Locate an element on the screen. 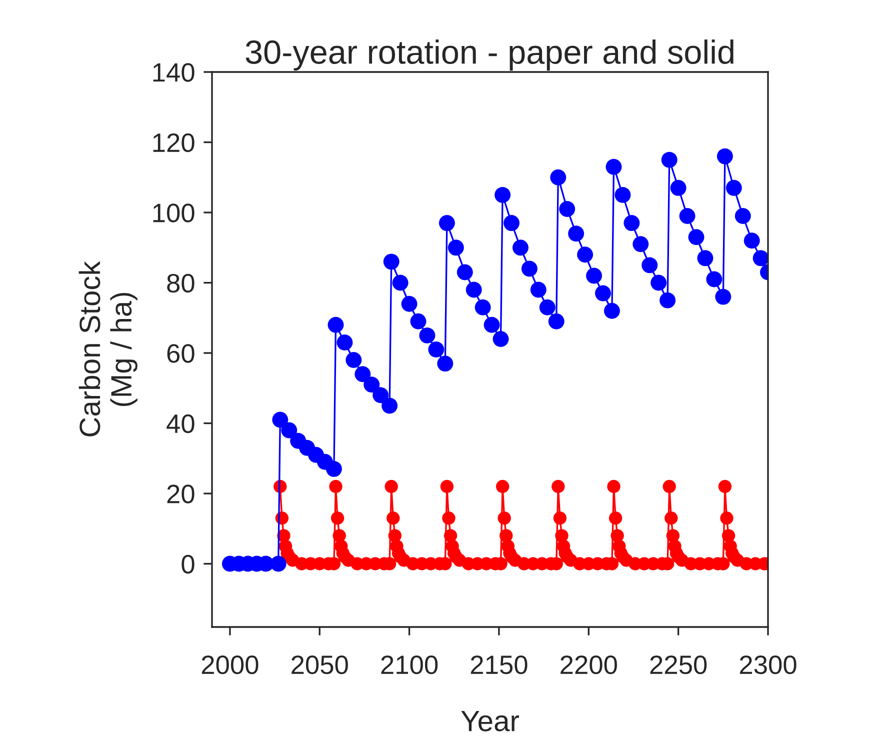 The width and height of the screenshot is (871, 754). x-tick-label: 2200 is located at coordinates (588, 664).